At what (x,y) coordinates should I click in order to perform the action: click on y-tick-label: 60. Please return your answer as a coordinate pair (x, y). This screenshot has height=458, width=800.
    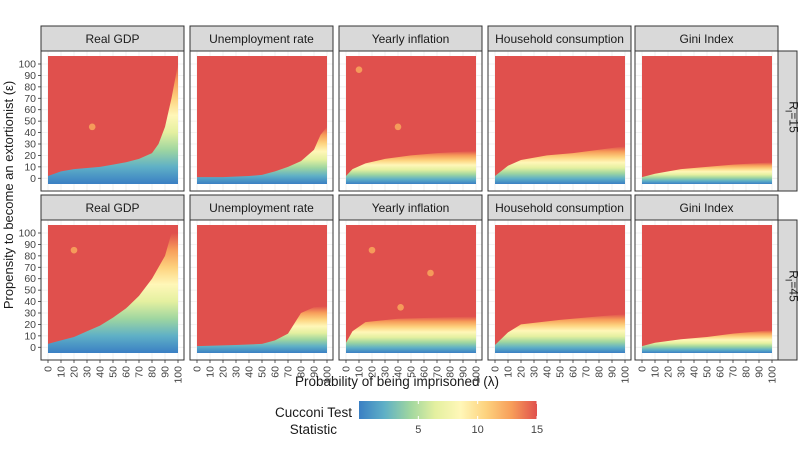
    Looking at the image, I should click on (30, 279).